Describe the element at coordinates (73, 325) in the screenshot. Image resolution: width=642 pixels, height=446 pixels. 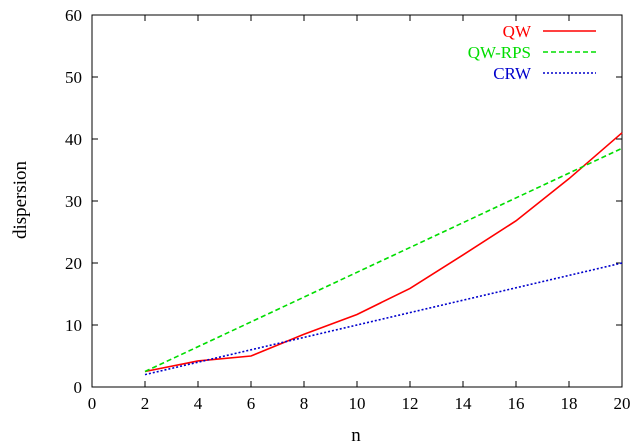
I see `y-tick-label: 10` at that location.